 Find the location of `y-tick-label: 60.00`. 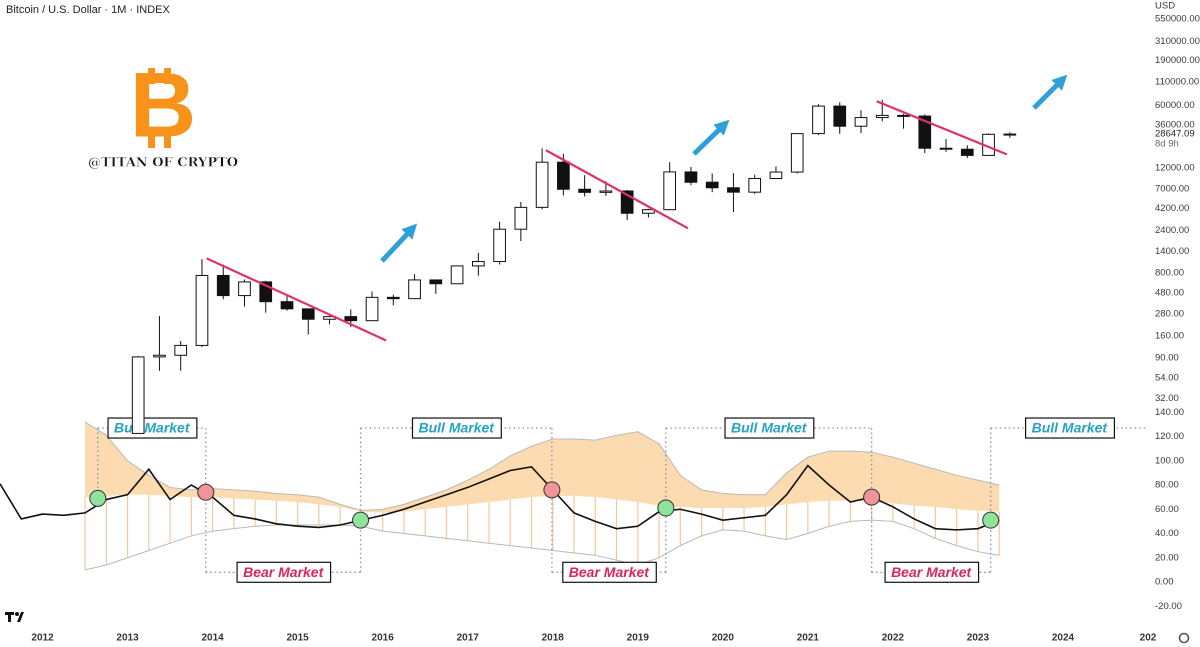

y-tick-label: 60.00 is located at coordinates (1167, 509).